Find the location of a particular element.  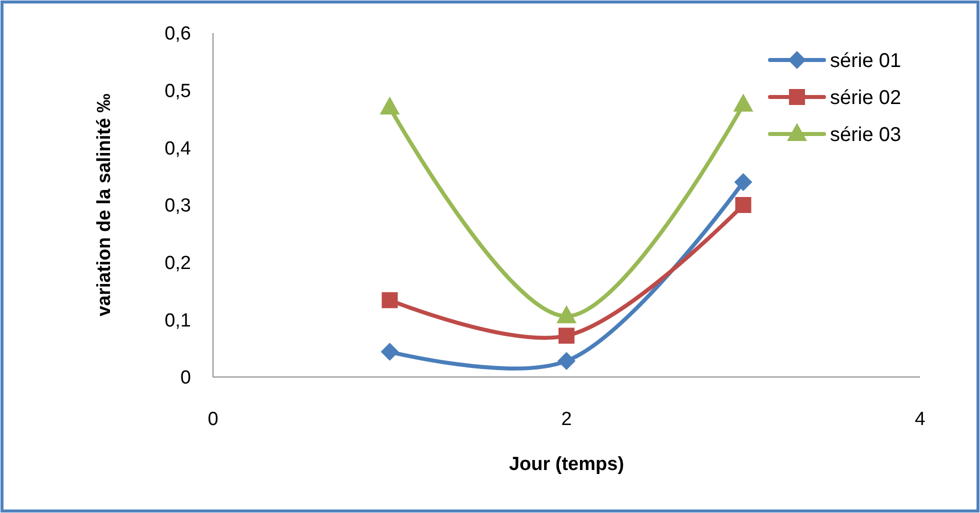

y-axis-title: variation de la salinité ‰ is located at coordinates (104, 205).